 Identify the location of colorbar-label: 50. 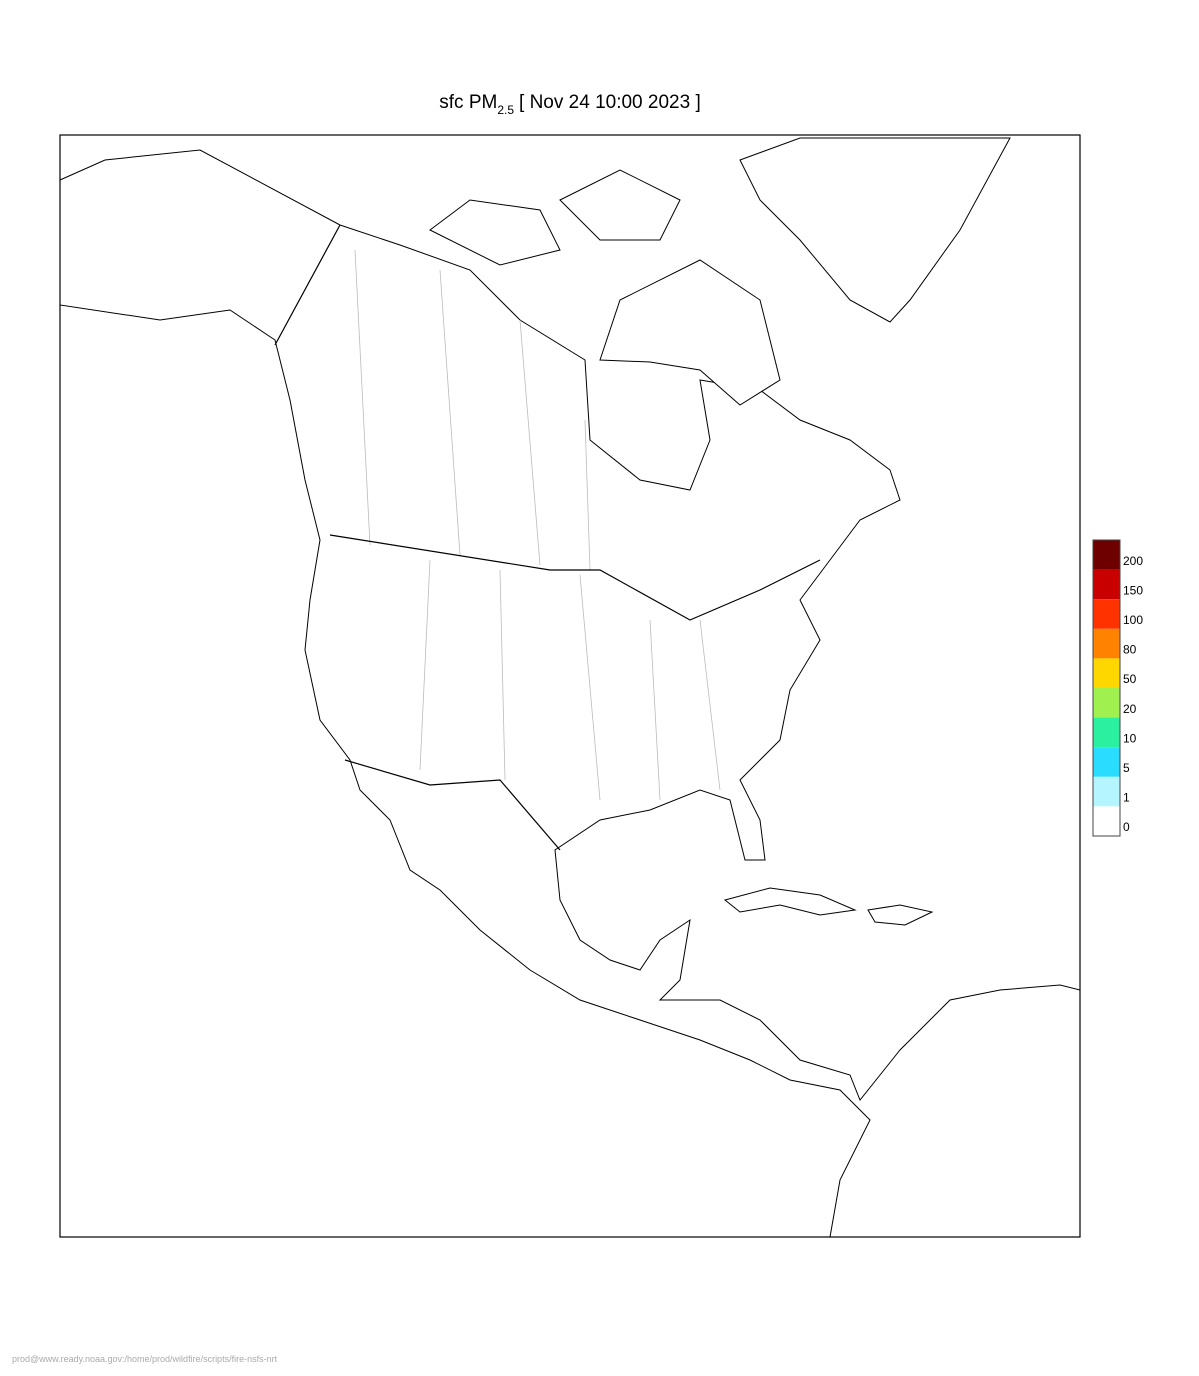
(1130, 679).